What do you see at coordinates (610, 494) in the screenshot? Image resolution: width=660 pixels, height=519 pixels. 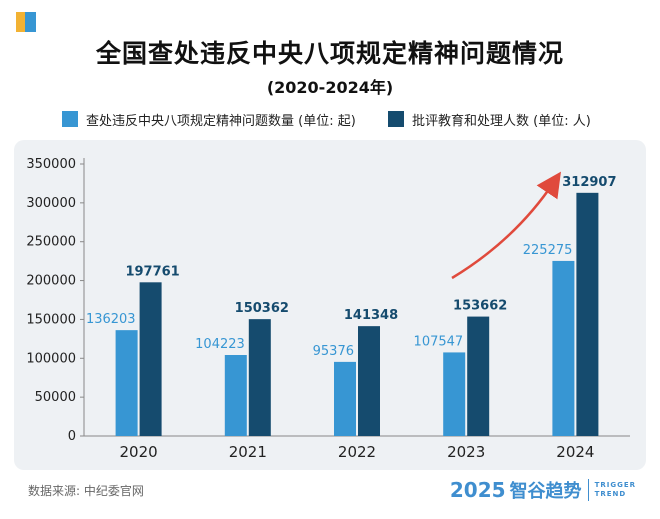 I see `brand-english-line-2: TREND` at bounding box center [610, 494].